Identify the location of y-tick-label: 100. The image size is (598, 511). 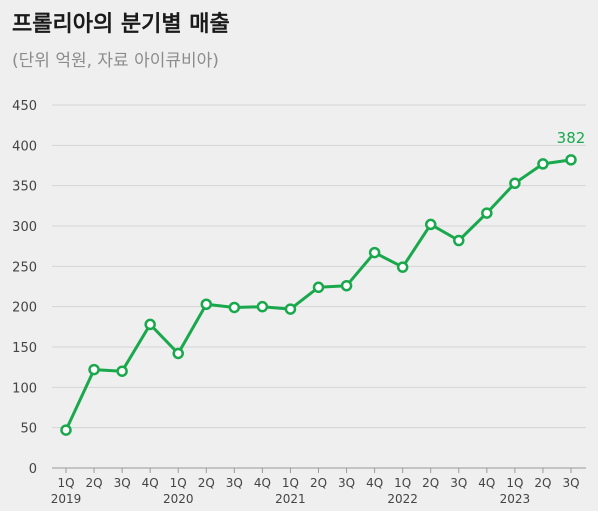
(24, 388).